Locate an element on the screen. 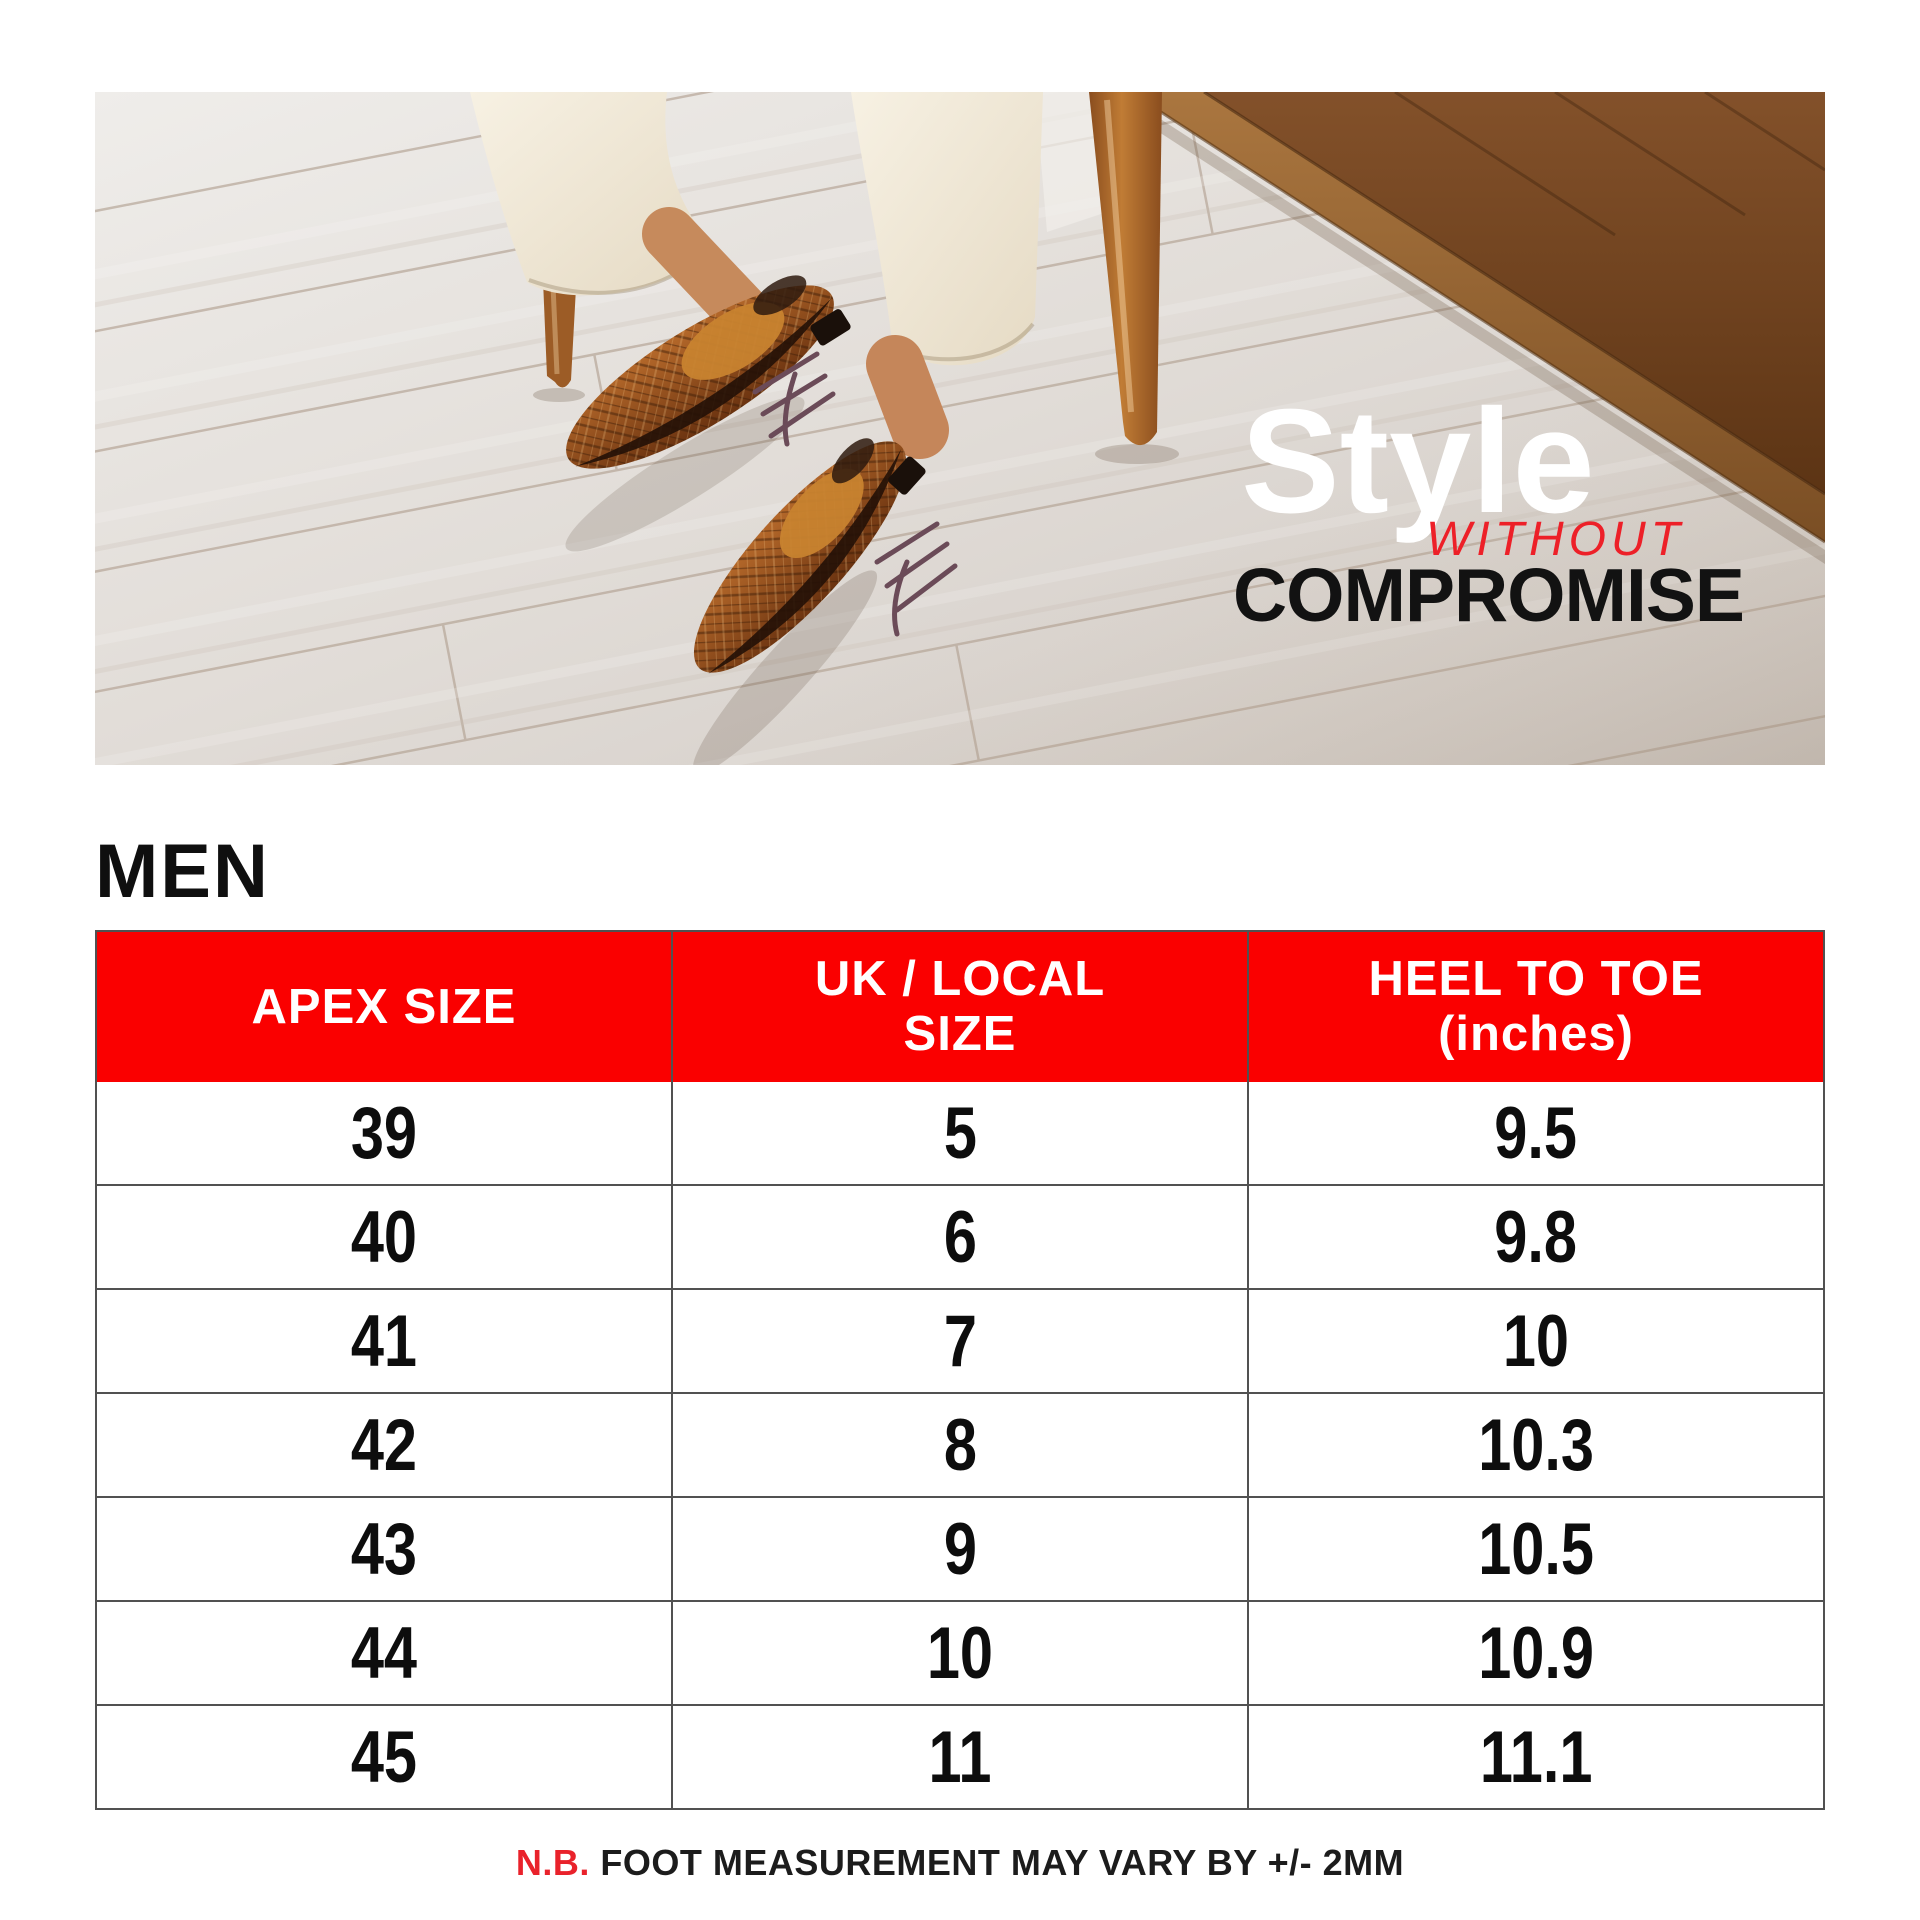  cell-value: 39 is located at coordinates (384, 1133).